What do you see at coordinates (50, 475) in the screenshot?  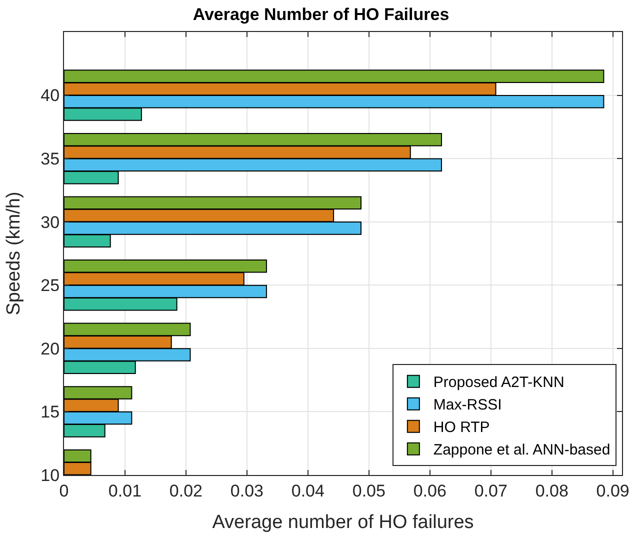 I see `y-tick-label: 10` at bounding box center [50, 475].